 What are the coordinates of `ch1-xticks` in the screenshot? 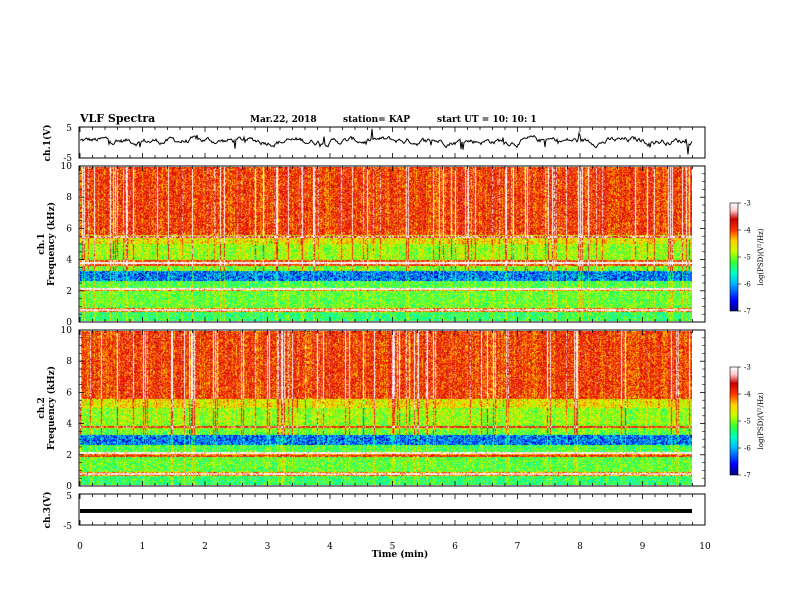 It's located at (392, 142).